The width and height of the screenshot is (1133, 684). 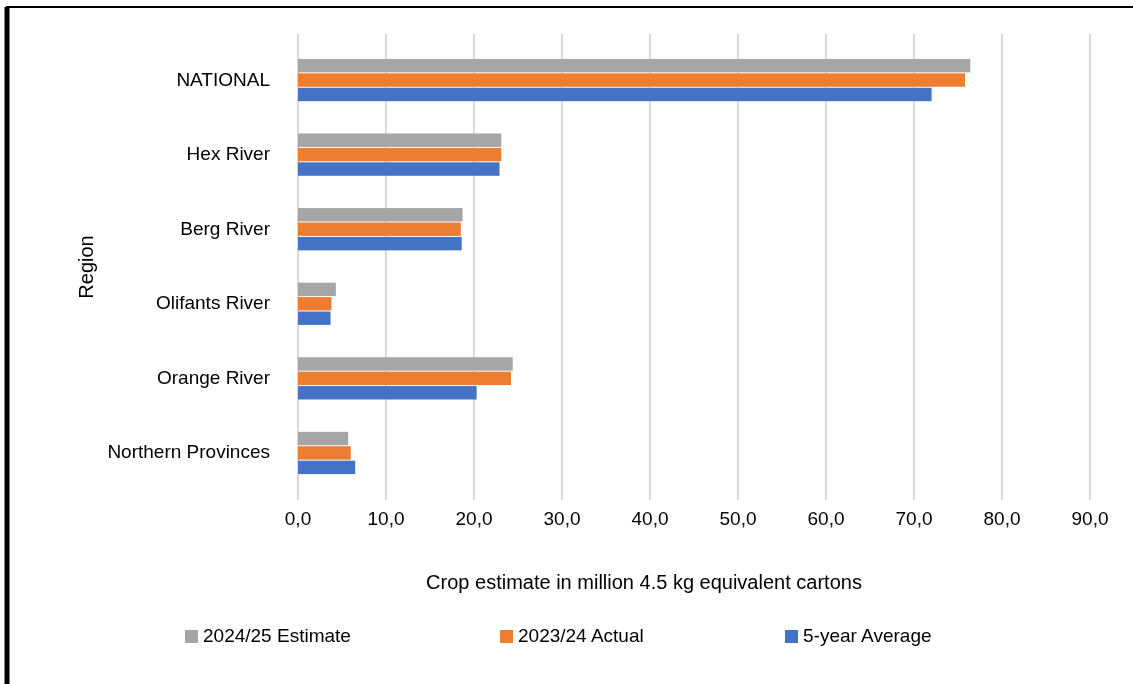 I want to click on legend-label: 2023/24 Actual, so click(x=581, y=636).